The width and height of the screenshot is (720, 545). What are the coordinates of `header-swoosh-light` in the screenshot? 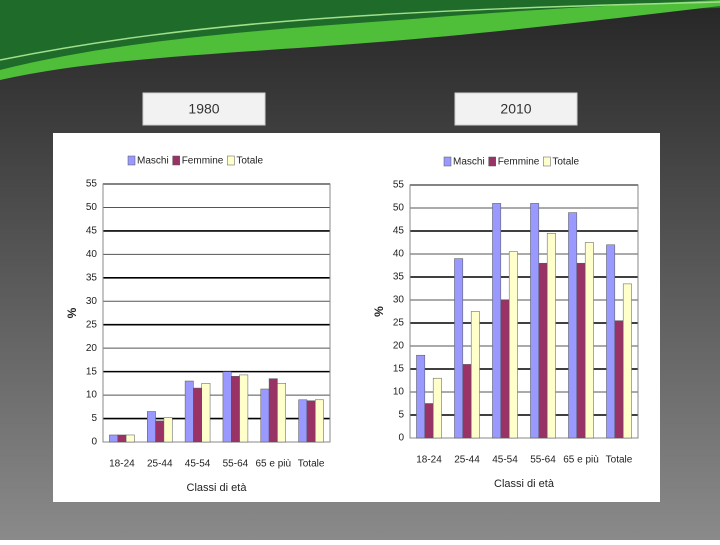 It's located at (360, 40).